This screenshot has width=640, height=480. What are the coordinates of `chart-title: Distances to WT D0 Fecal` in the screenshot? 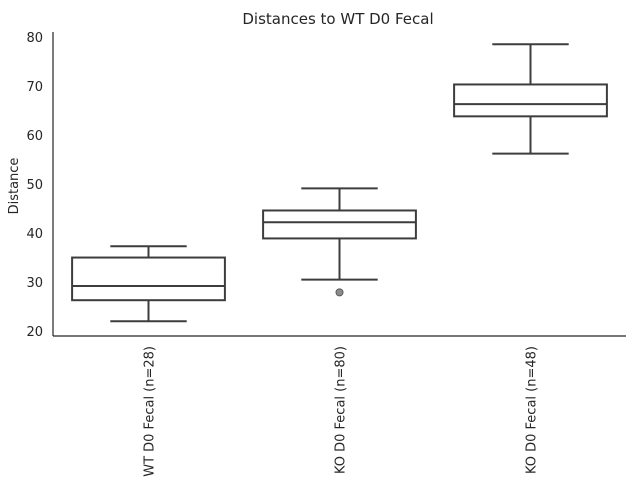 It's located at (337, 19).